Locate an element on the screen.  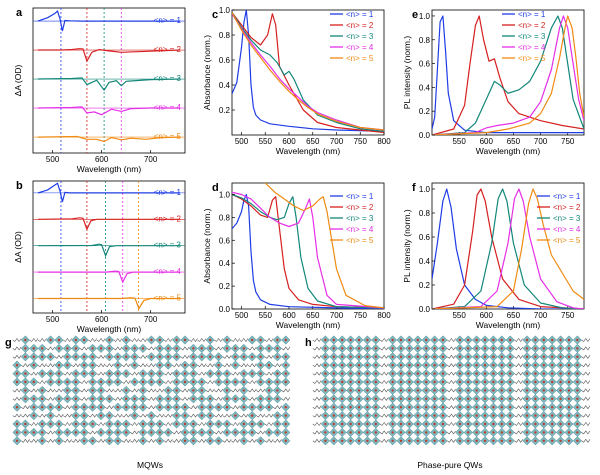
panel-label: g is located at coordinates (8, 343).